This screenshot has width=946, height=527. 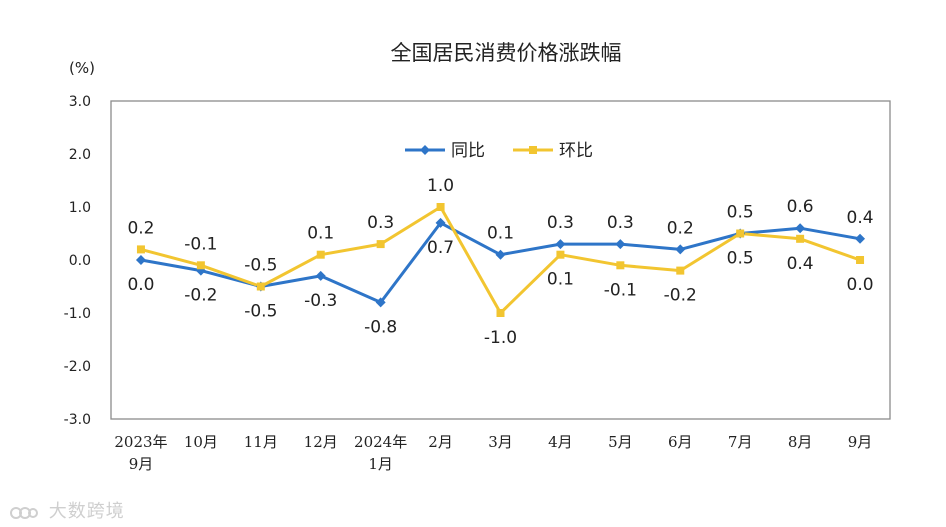 I want to click on watermark: 大数跨境, so click(x=67, y=510).